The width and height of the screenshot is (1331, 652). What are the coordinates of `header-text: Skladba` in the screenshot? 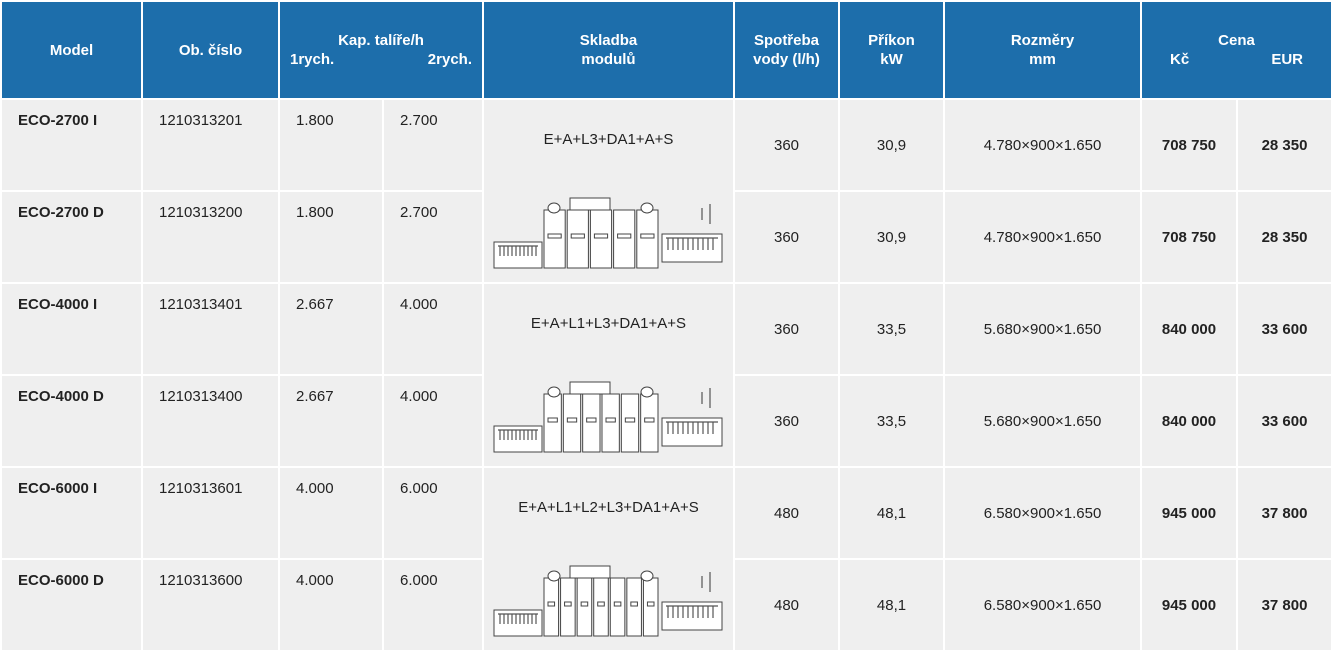 It's located at (608, 40).